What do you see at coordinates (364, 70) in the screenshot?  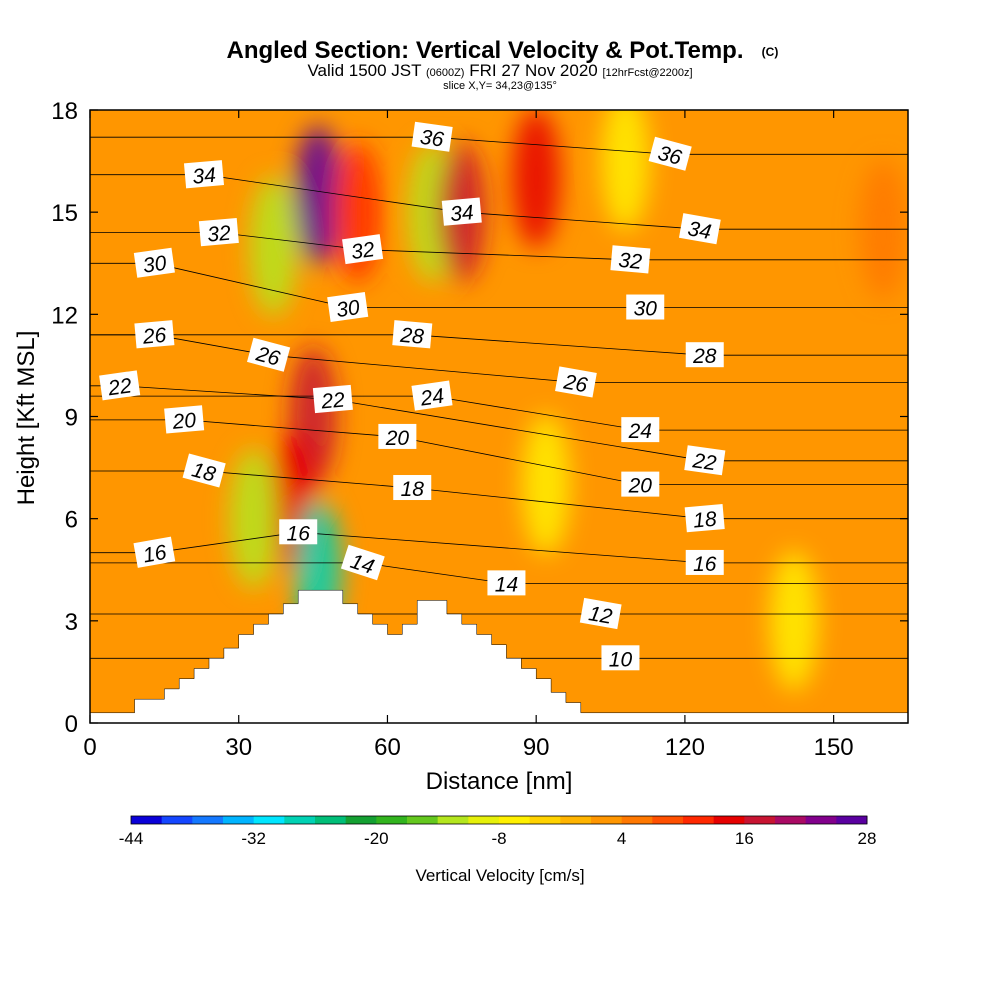 I see `subtitle-valid-time: Valid 1500 JST` at bounding box center [364, 70].